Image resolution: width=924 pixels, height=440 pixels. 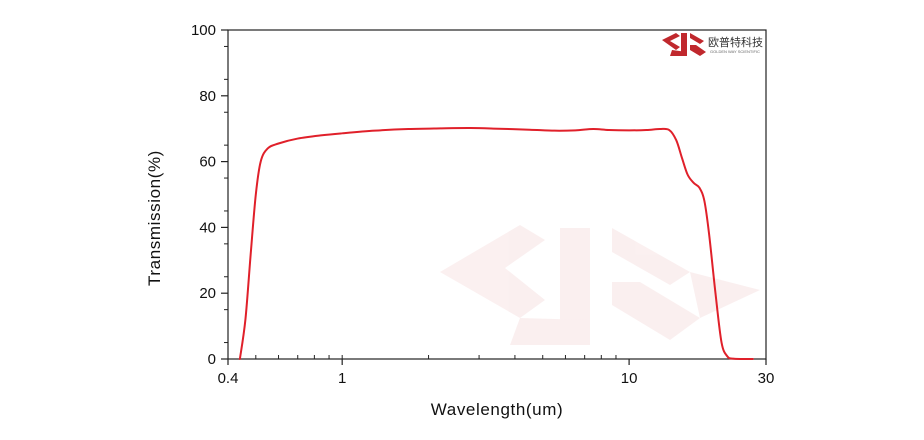 I want to click on y-tick-label: 100, so click(x=203, y=30).